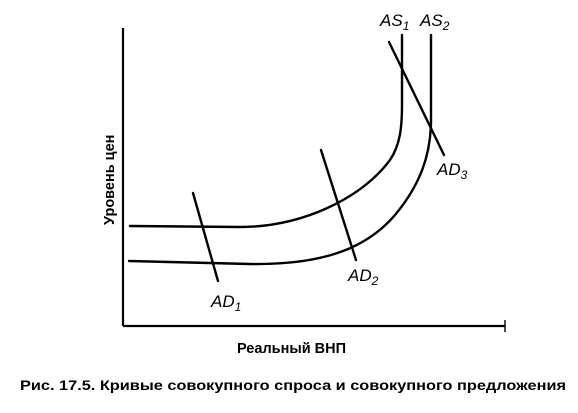  I want to click on ad1-line, so click(205, 237).